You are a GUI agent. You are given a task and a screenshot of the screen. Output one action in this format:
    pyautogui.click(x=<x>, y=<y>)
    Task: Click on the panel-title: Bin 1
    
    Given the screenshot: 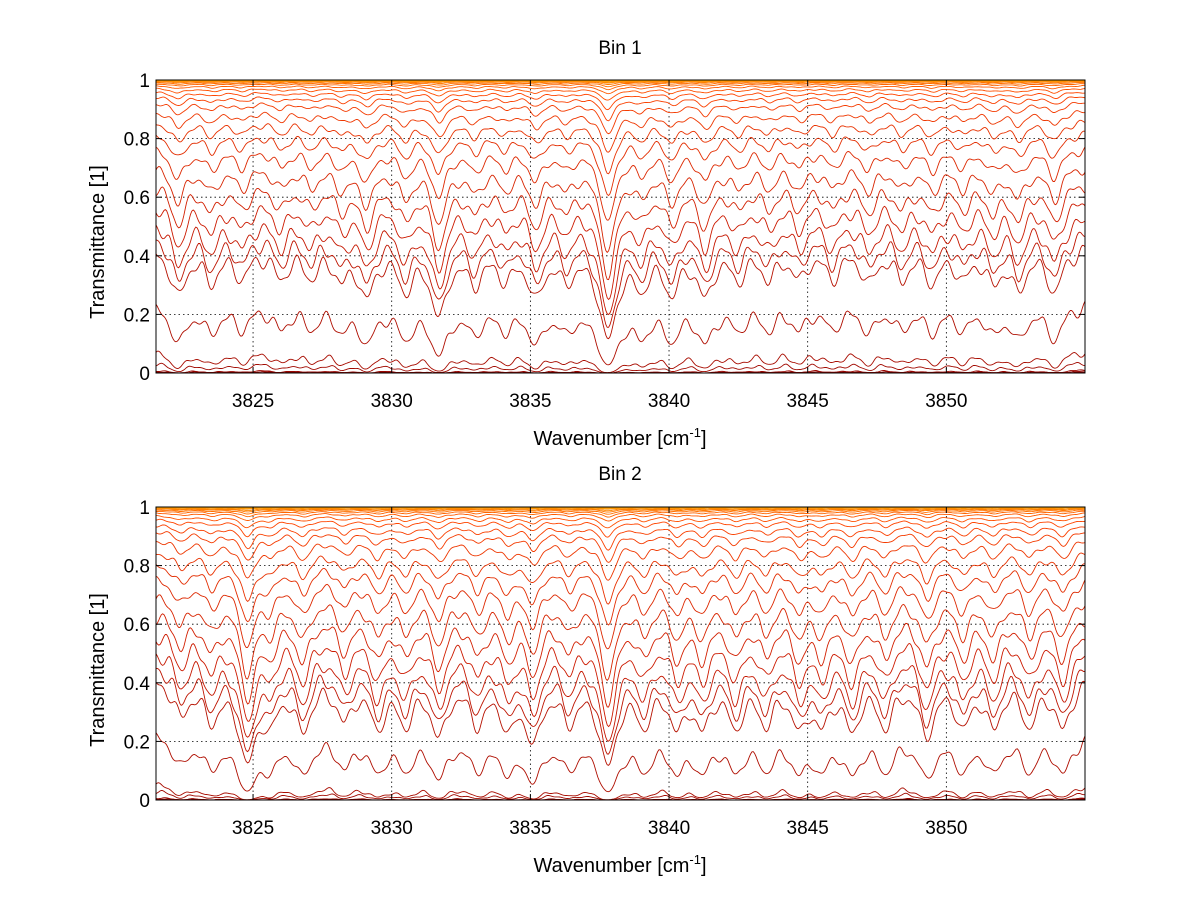 What is the action you would take?
    pyautogui.click(x=619, y=48)
    